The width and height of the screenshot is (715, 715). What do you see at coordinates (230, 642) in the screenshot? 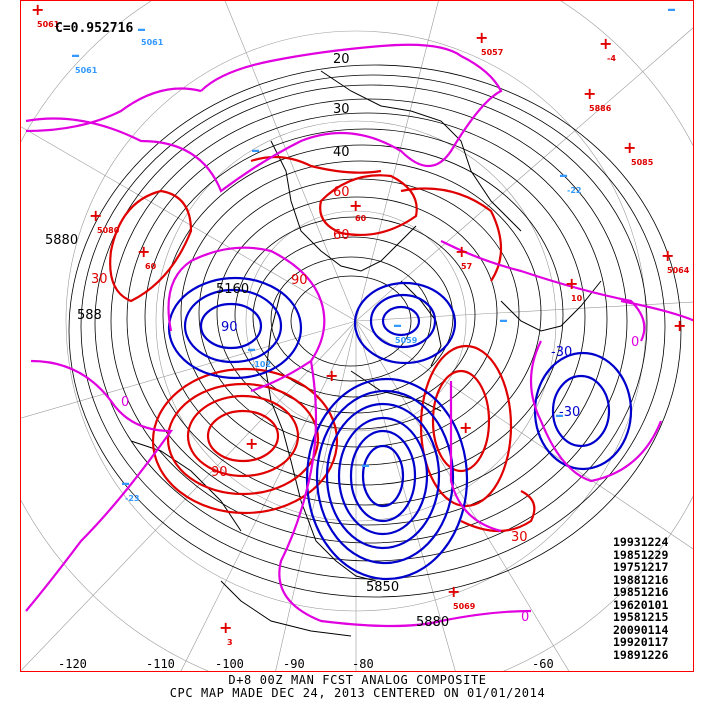
I see `marker-value: 3` at bounding box center [230, 642].